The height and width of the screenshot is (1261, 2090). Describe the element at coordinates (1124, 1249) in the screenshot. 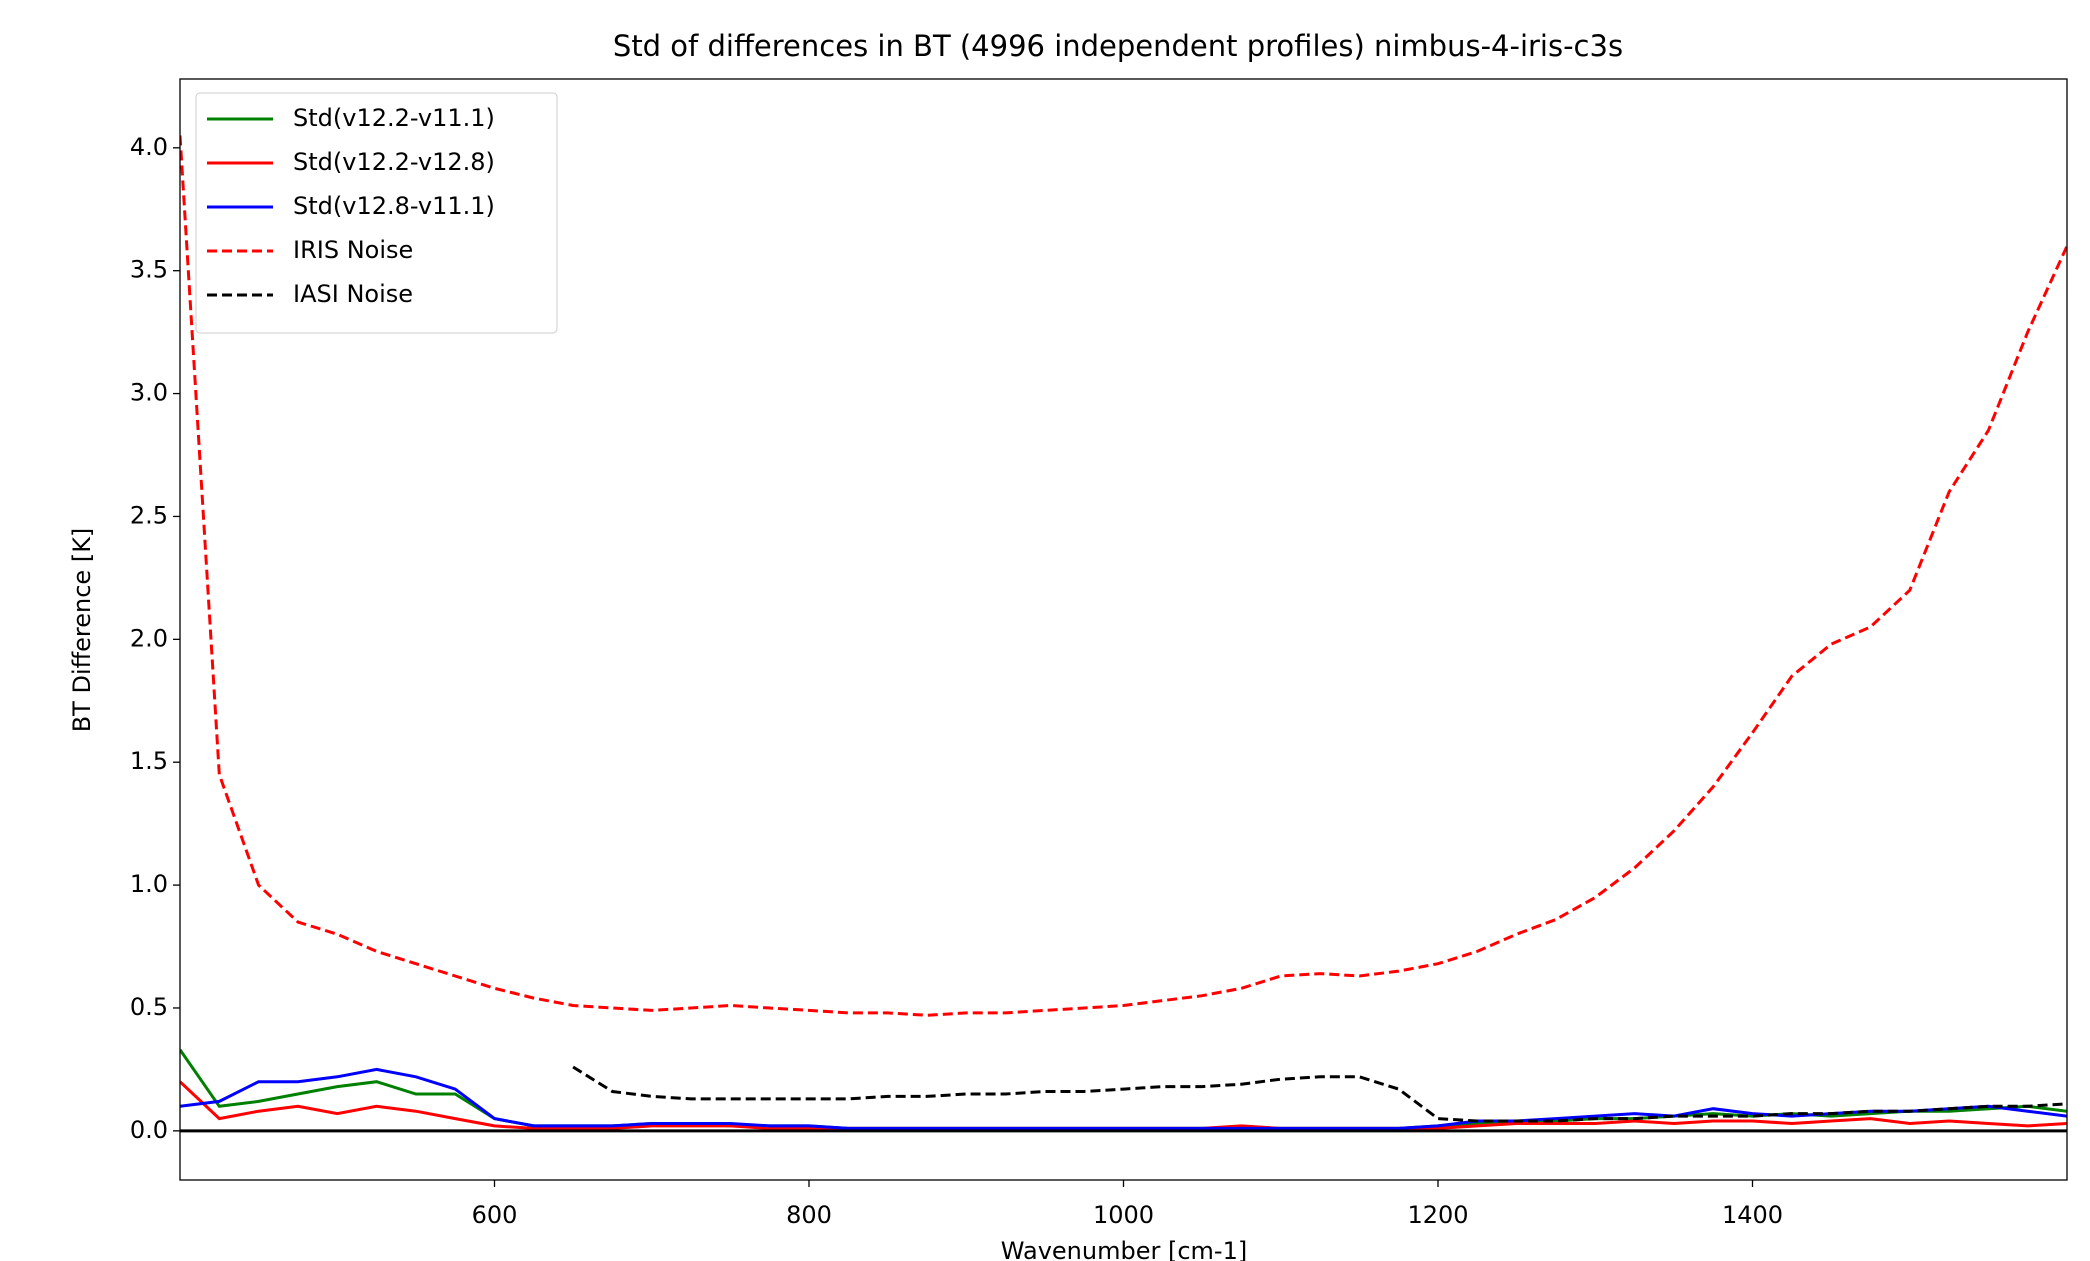

I see `x-axis-label: Wavenumber [cm-1]` at that location.